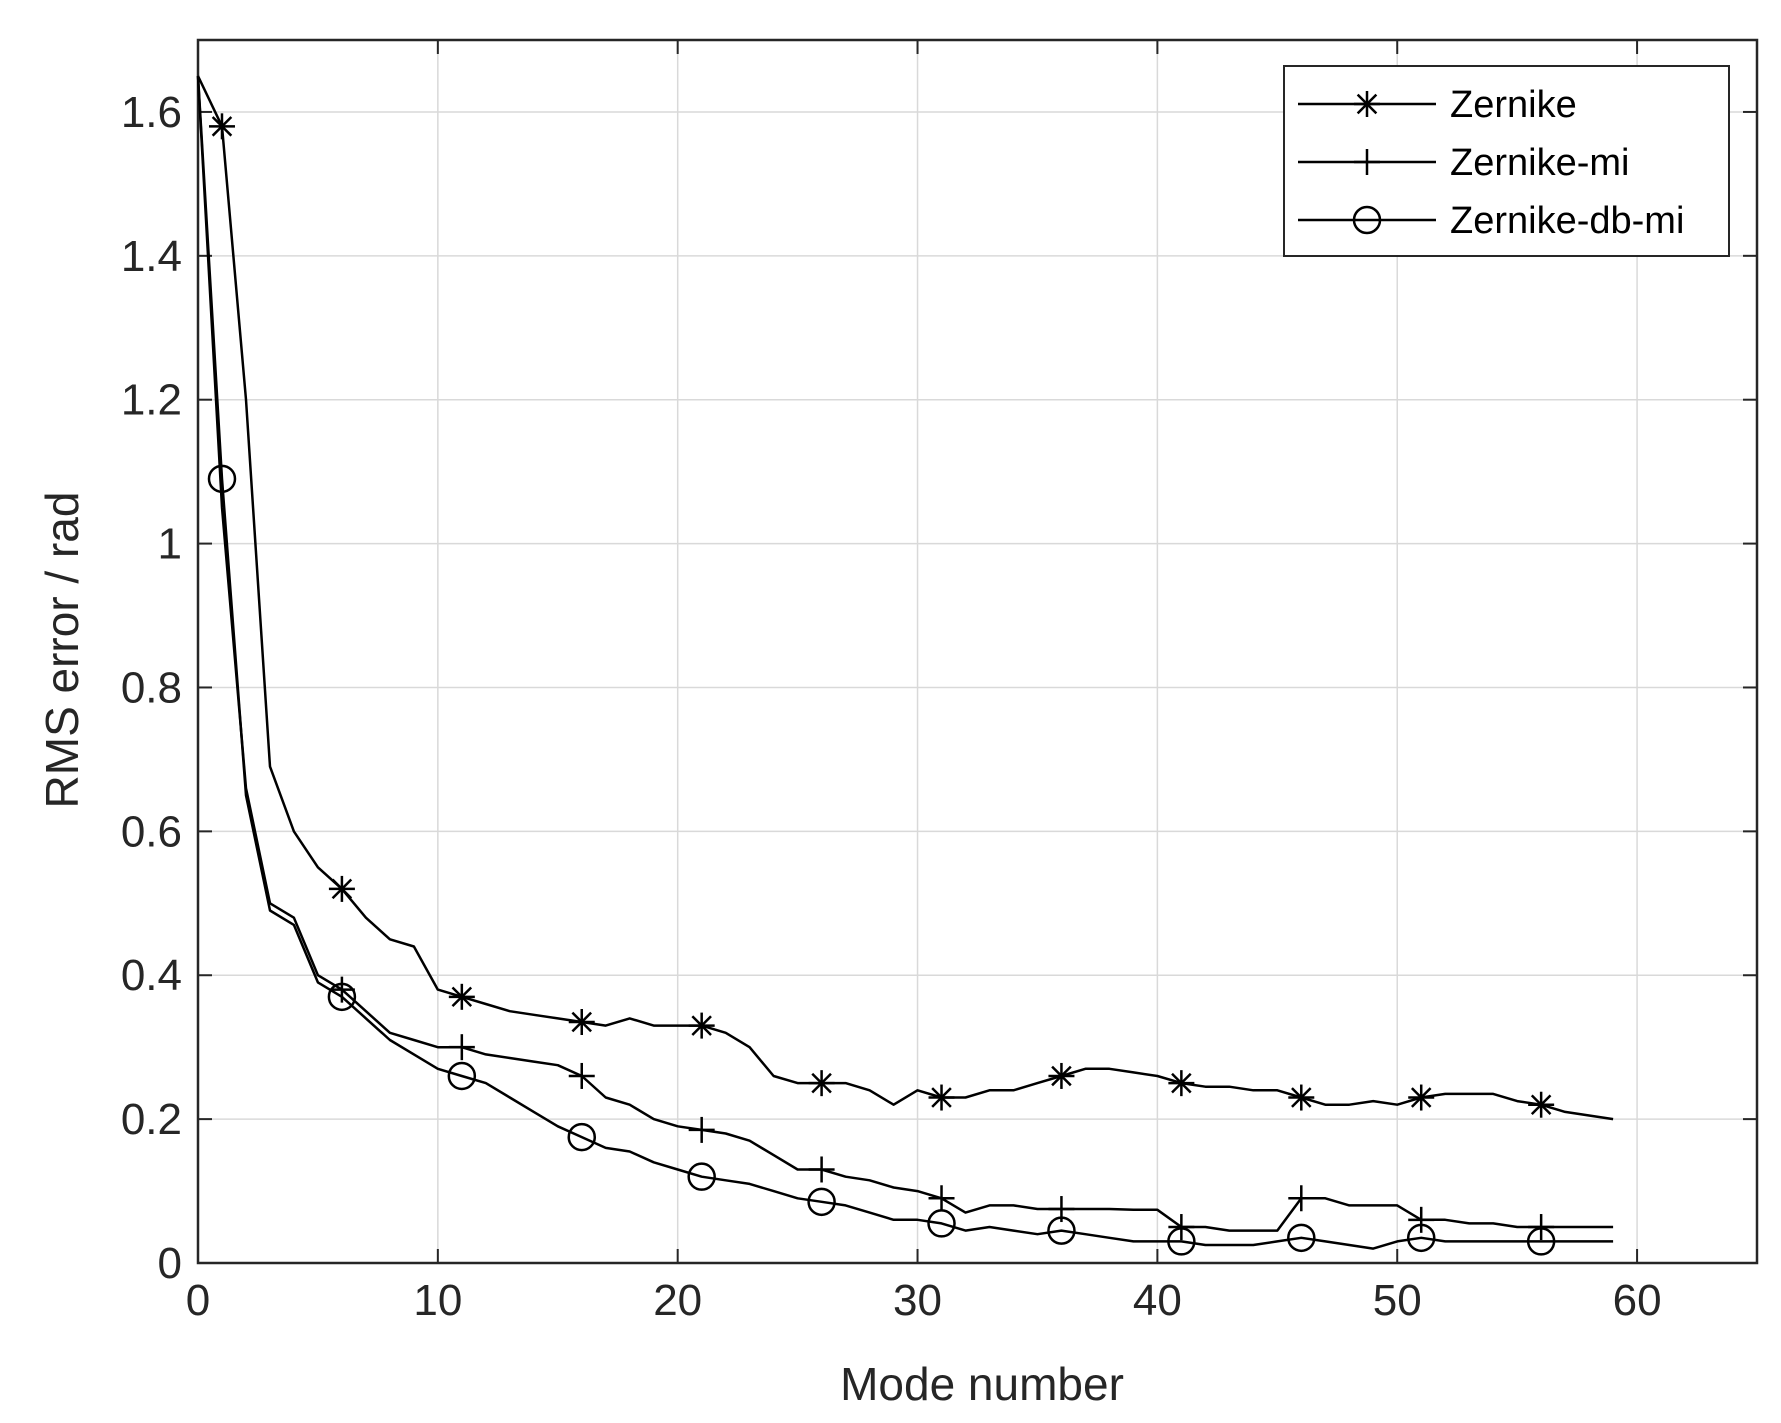  I want to click on y-tick-label: 0.6, so click(151, 831).